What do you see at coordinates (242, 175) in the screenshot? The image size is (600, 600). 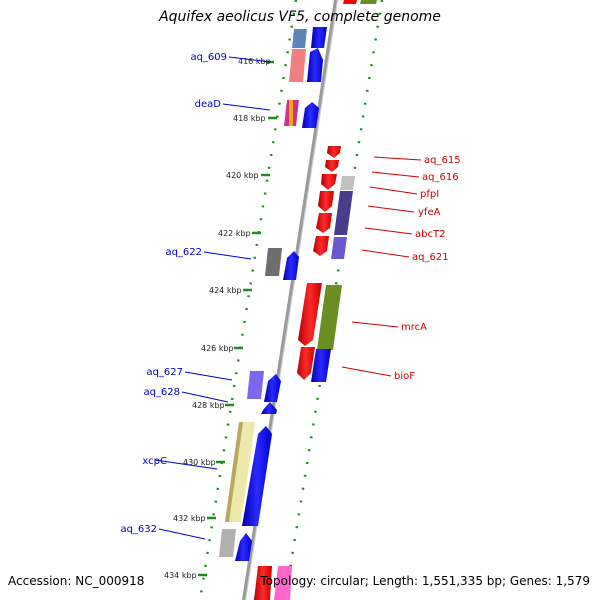 I see `tick-label-420: 420 kbp` at bounding box center [242, 175].